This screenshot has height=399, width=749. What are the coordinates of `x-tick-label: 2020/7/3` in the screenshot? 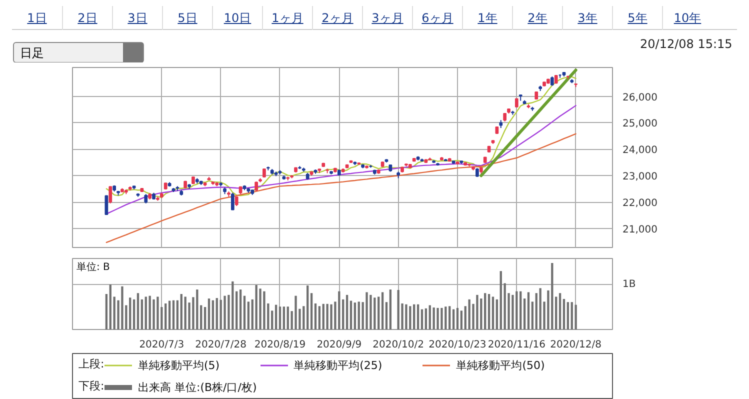 It's located at (161, 345).